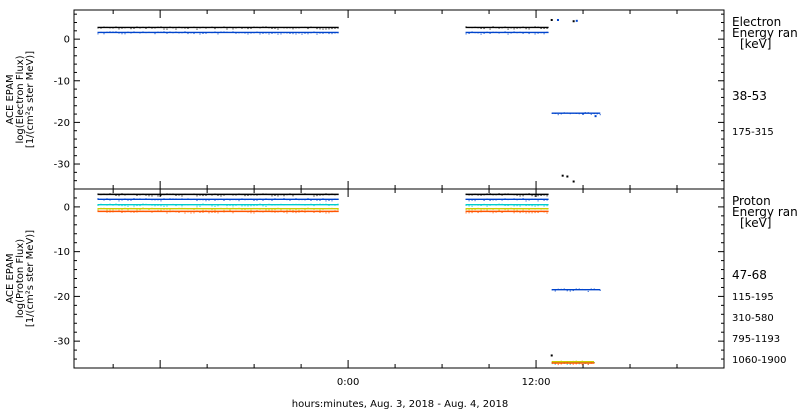 The image size is (800, 410). What do you see at coordinates (536, 382) in the screenshot?
I see `x-tick-label: 12:00` at bounding box center [536, 382].